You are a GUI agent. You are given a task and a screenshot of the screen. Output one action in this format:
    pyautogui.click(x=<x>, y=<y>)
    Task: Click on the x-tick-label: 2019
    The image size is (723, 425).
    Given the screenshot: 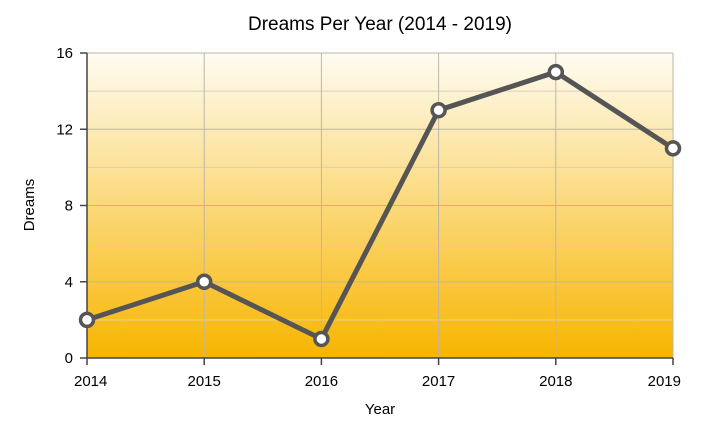 What is the action you would take?
    pyautogui.click(x=664, y=381)
    